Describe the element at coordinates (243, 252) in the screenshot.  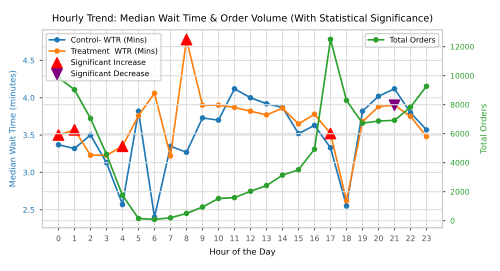
I see `x-axis-title: Hour of the Day` at that location.